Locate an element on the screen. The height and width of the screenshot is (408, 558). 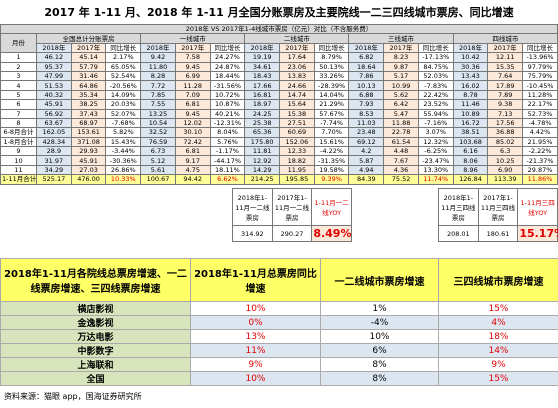
cell: 476.00 is located at coordinates (88, 179).